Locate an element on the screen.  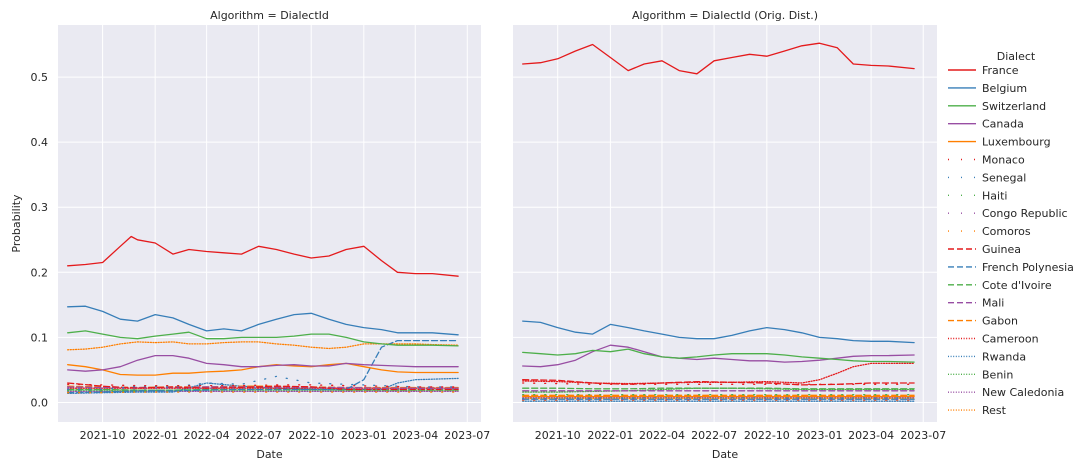
legend-label-rest: Rest is located at coordinates (994, 410).